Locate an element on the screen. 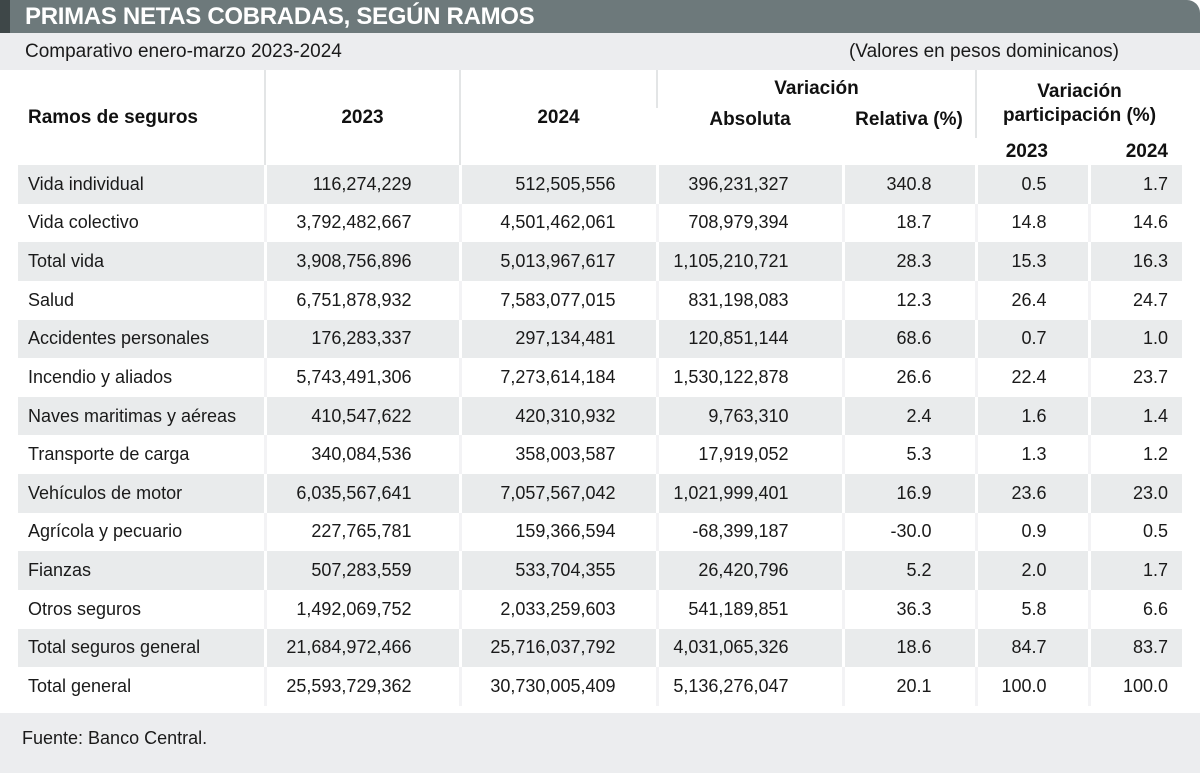 This screenshot has height=773, width=1200. value-cell: 4,031,065,326 is located at coordinates (749, 648).